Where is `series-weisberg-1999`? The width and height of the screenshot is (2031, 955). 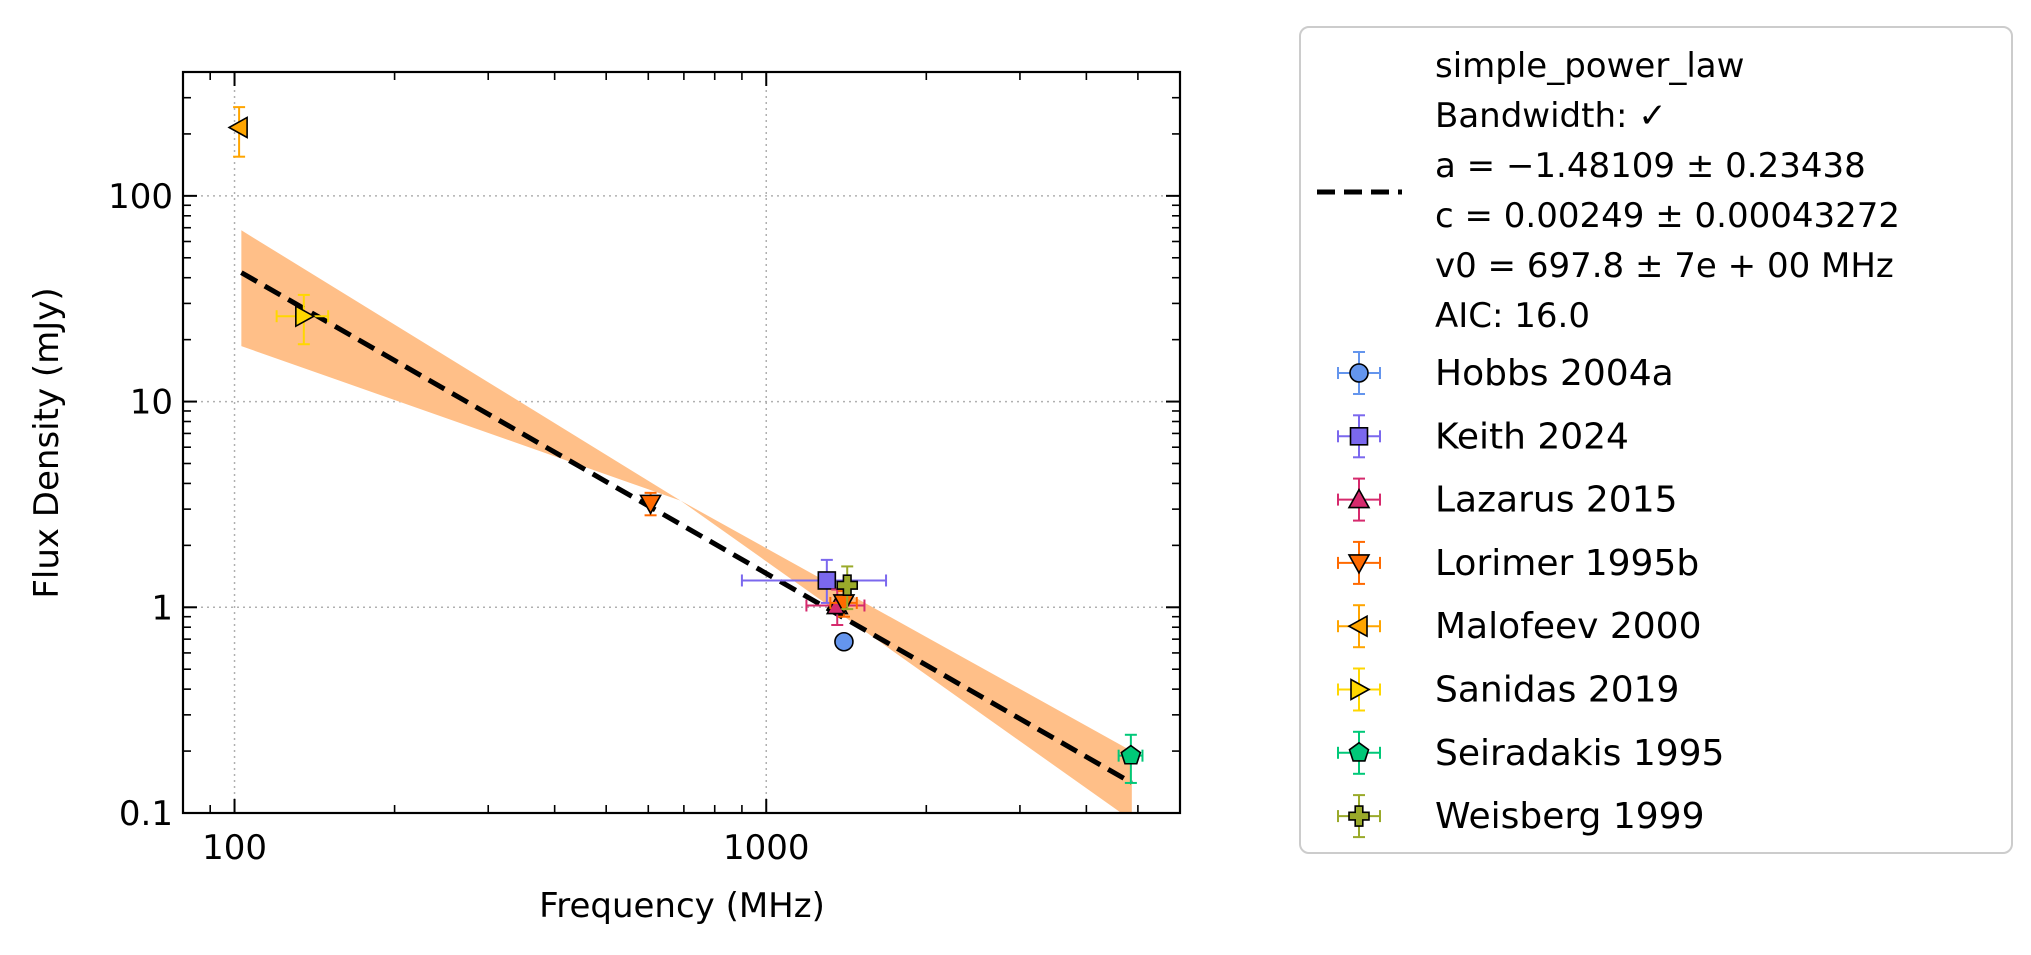 series-weisberg-1999 is located at coordinates (847, 588).